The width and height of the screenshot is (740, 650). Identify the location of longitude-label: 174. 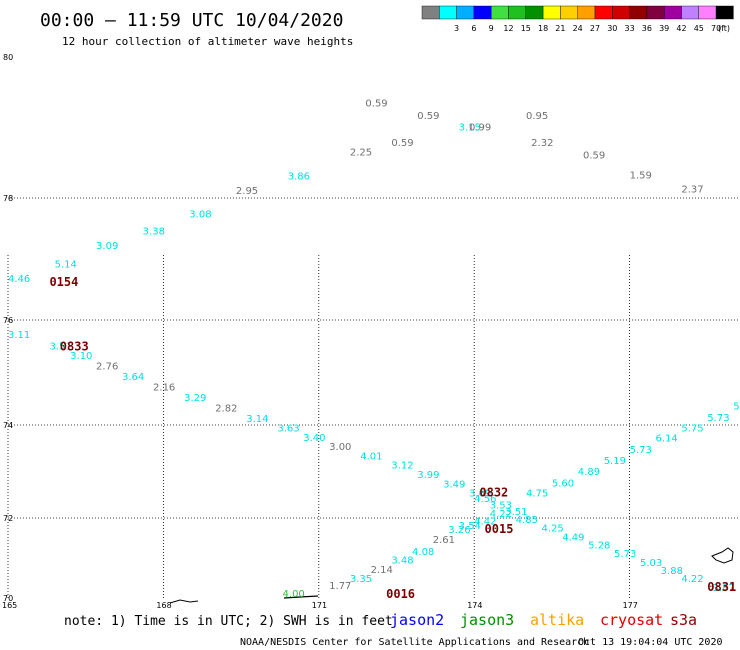
(474, 605).